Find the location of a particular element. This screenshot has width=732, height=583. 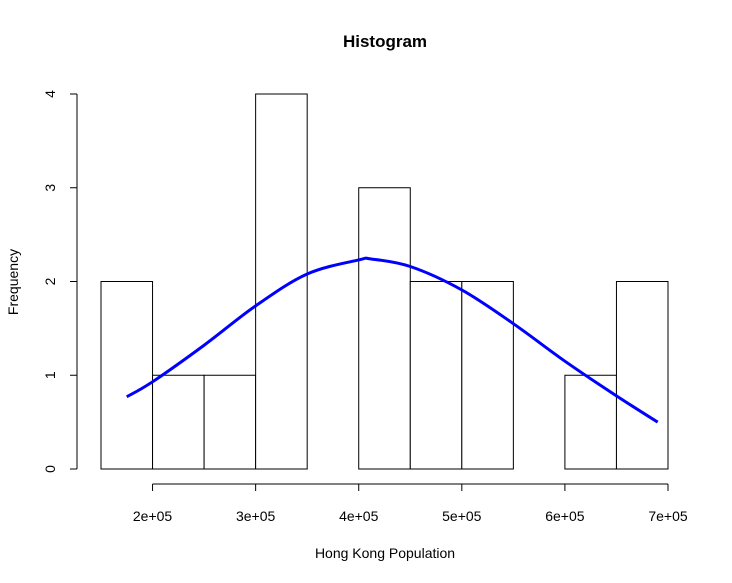

y-tick-label: 0 is located at coordinates (50, 469).